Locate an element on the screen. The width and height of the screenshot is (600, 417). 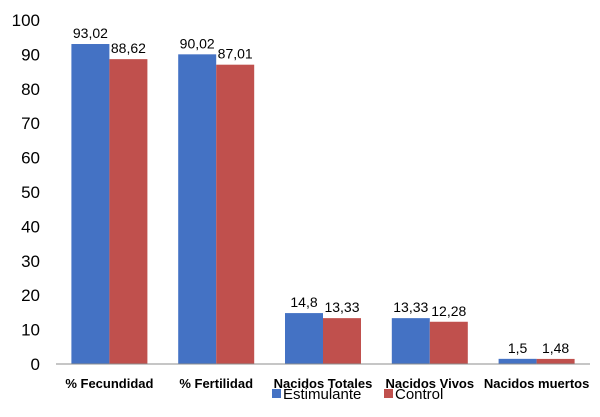
x-tick-label-line: % Fecundidad is located at coordinates (109, 383).